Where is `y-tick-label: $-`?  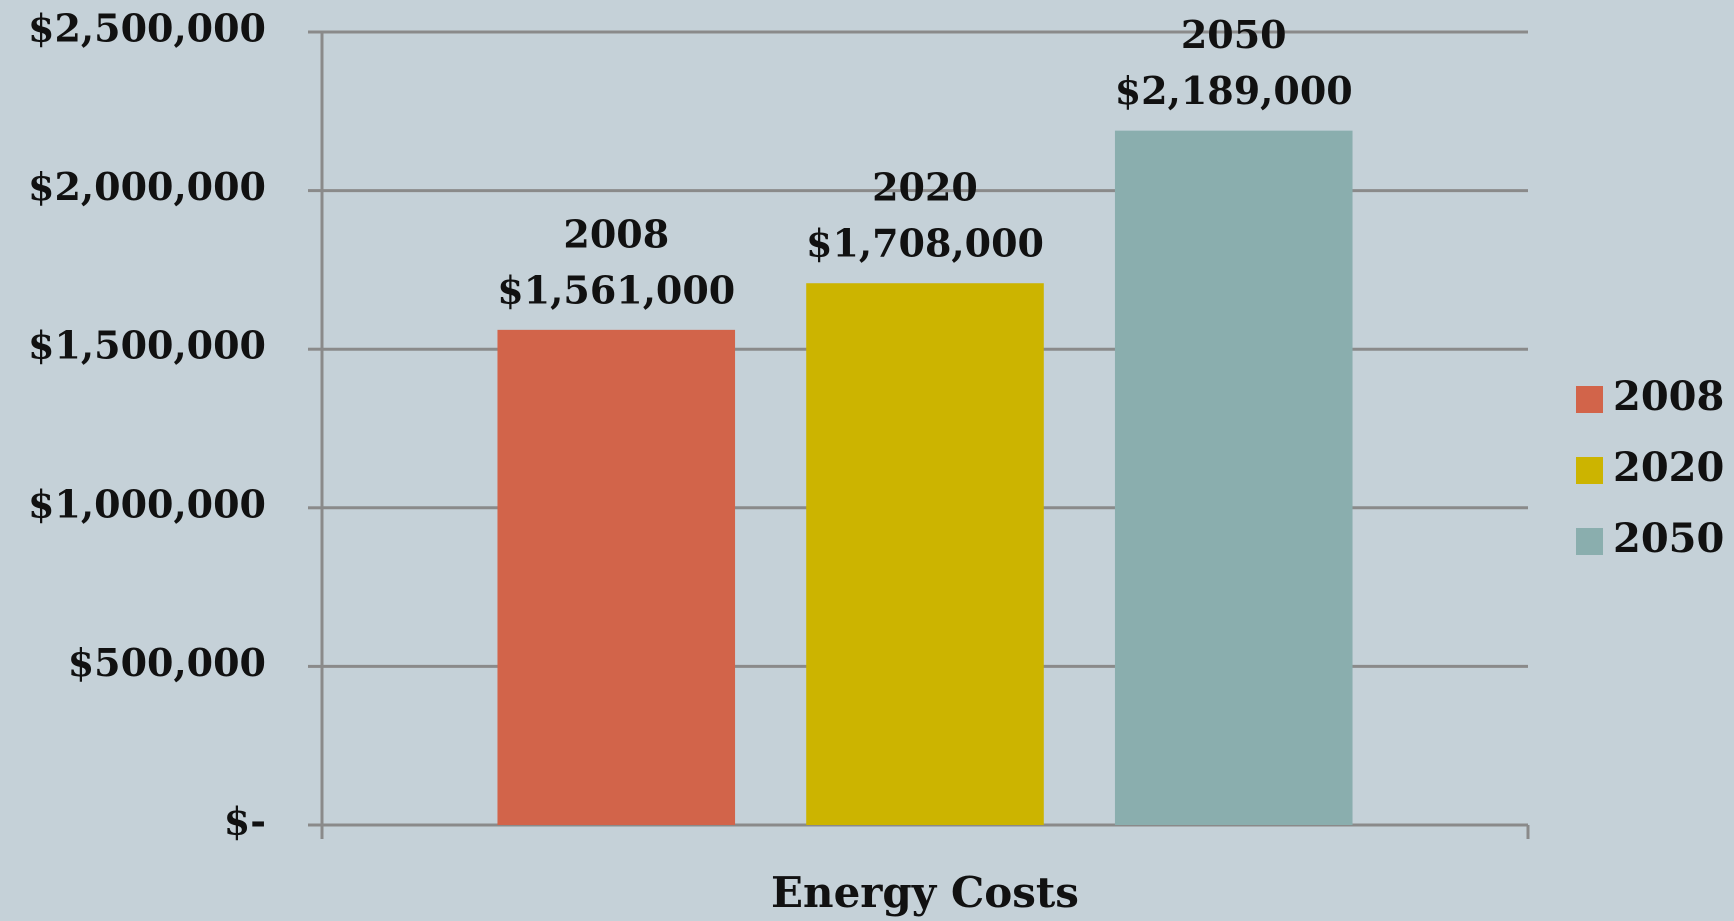 y-tick-label: $- is located at coordinates (245, 821).